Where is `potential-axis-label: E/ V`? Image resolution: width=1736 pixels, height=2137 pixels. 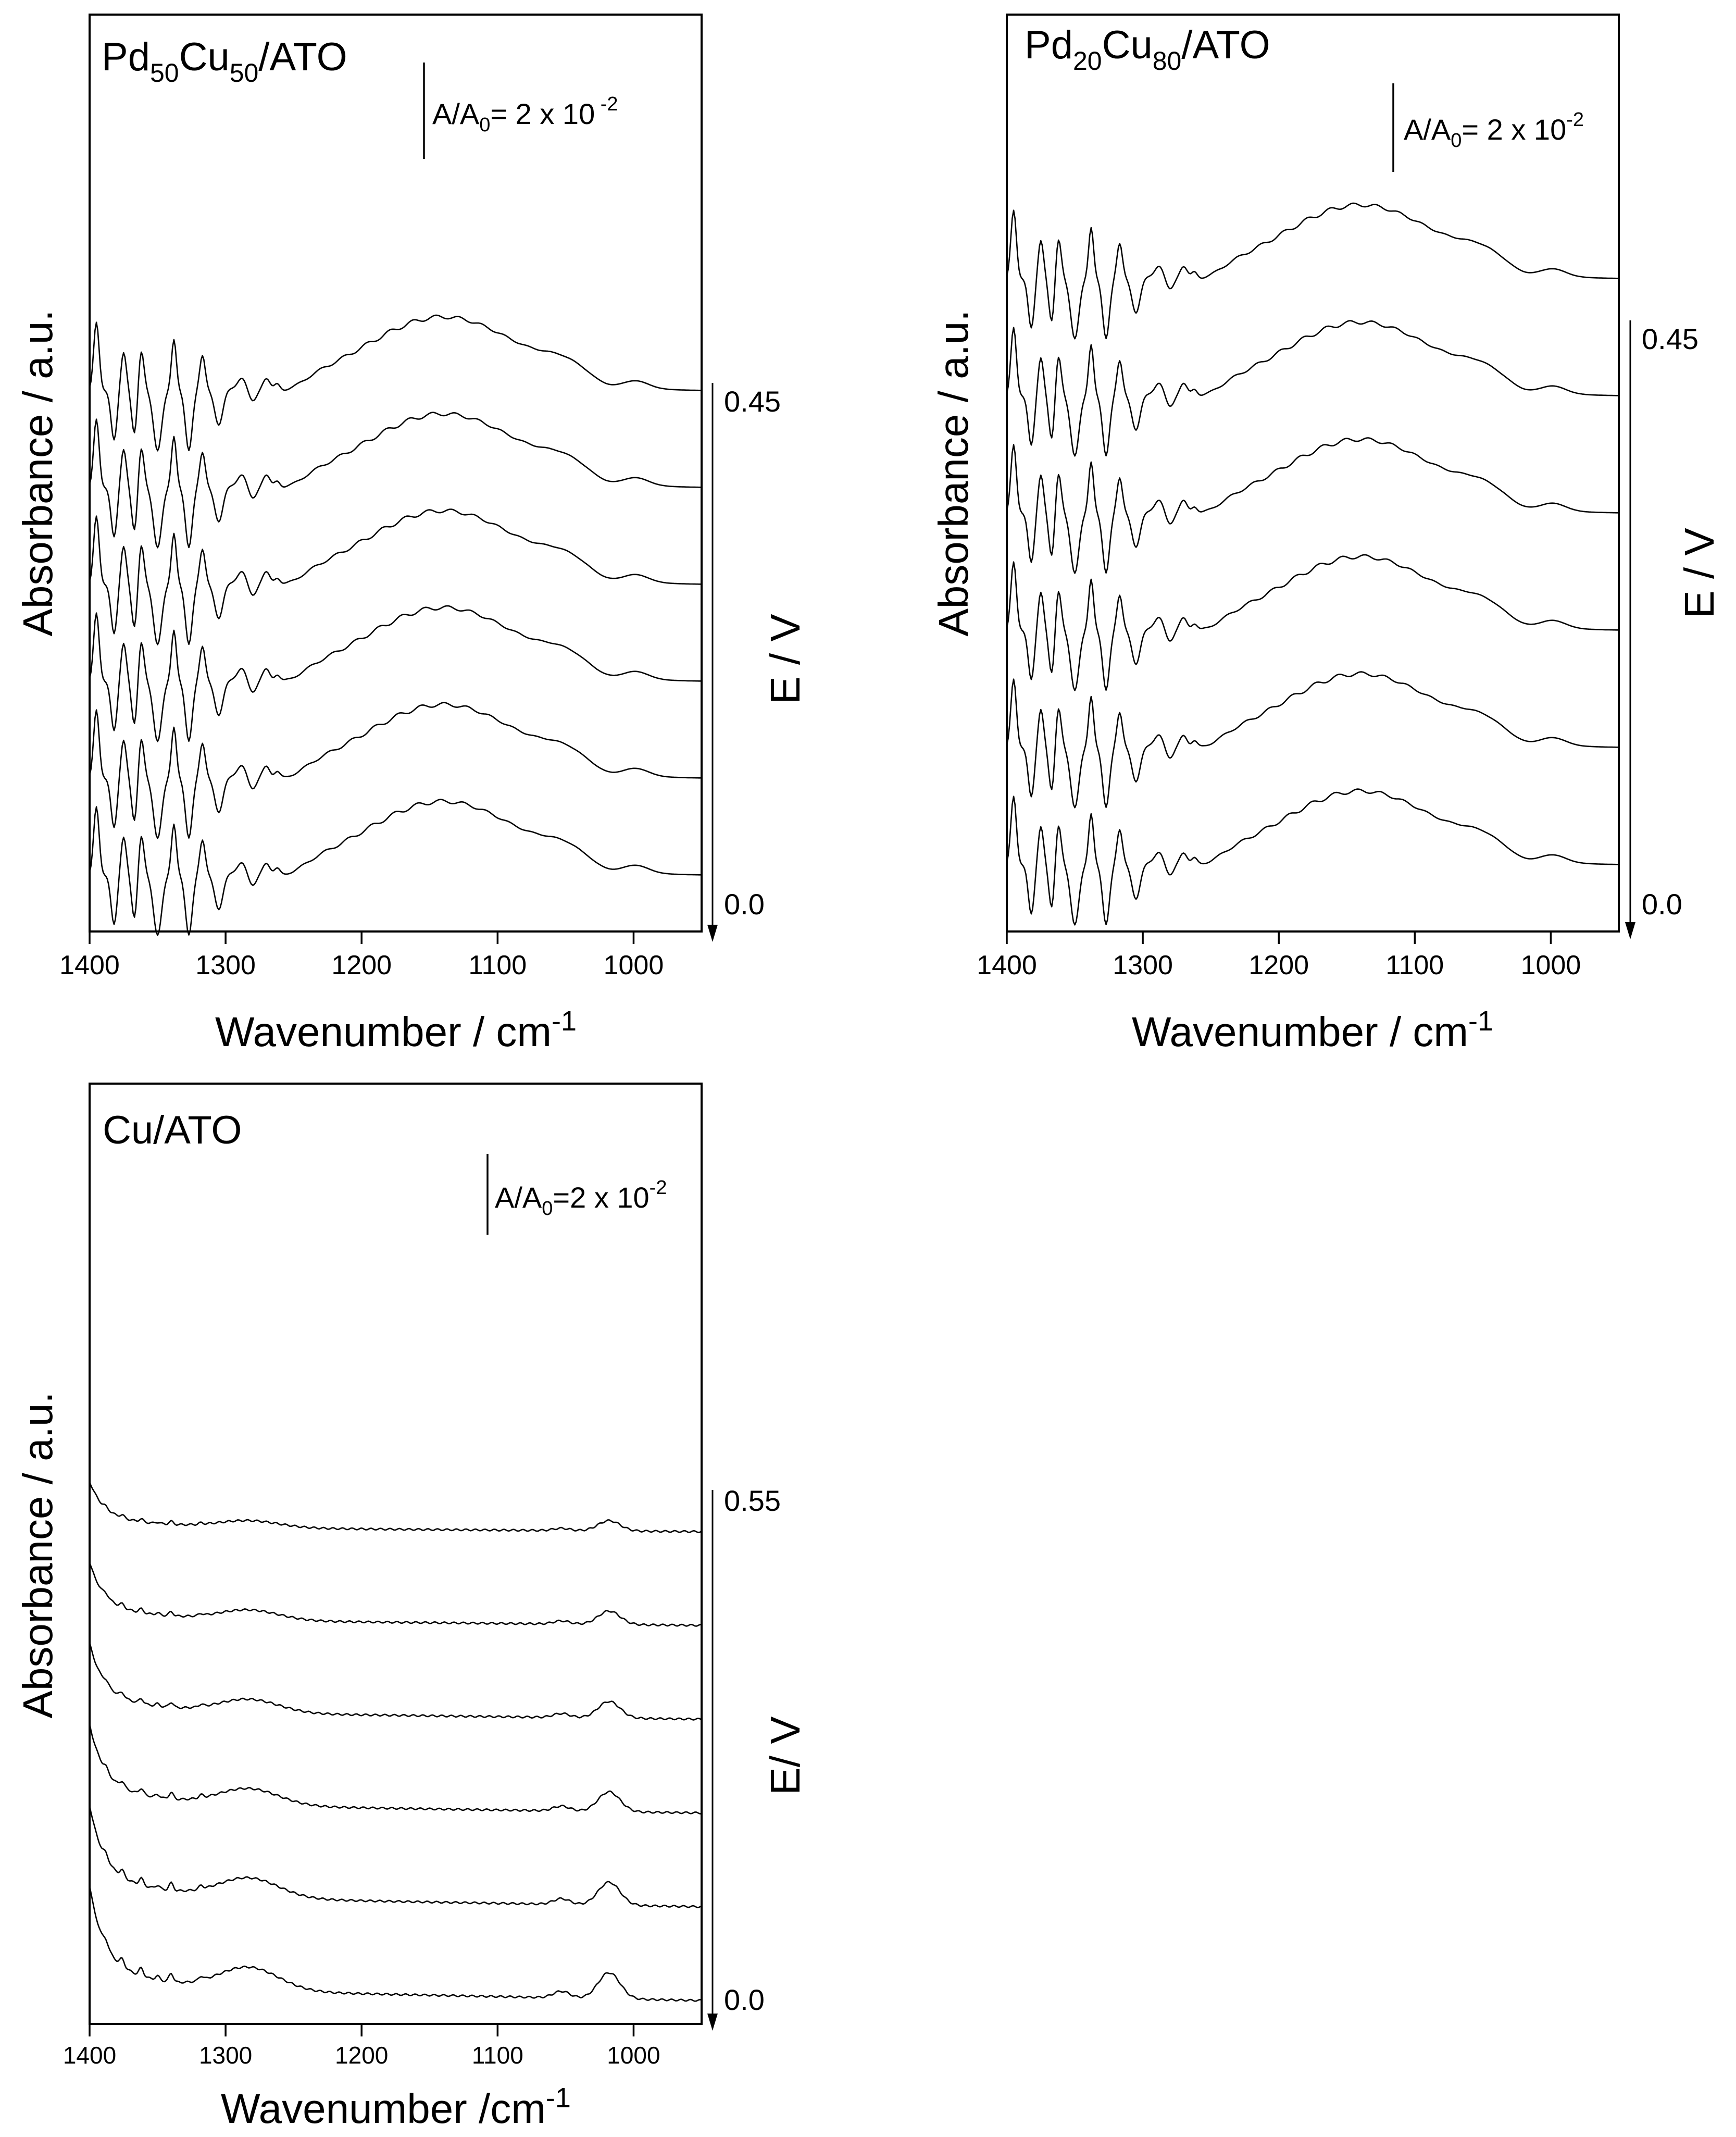 potential-axis-label: E/ V is located at coordinates (785, 1755).